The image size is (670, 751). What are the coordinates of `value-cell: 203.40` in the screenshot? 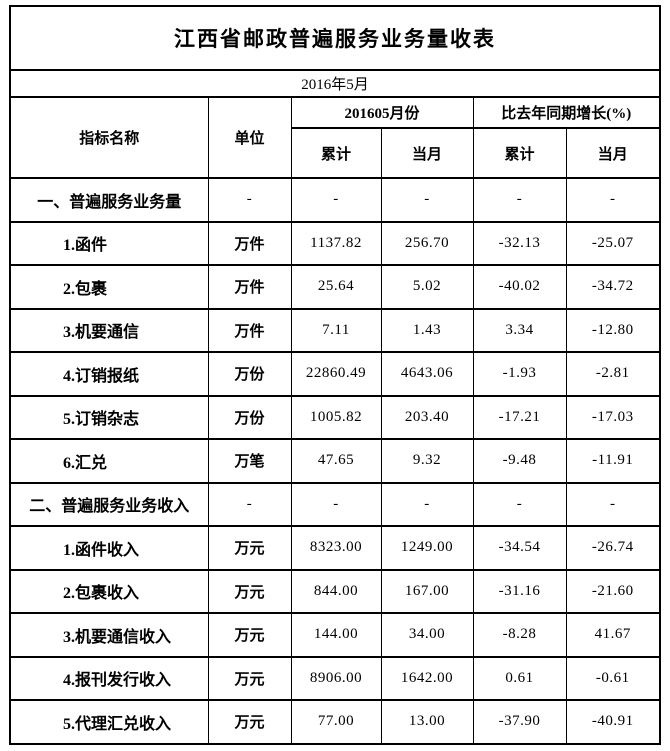 It's located at (427, 417).